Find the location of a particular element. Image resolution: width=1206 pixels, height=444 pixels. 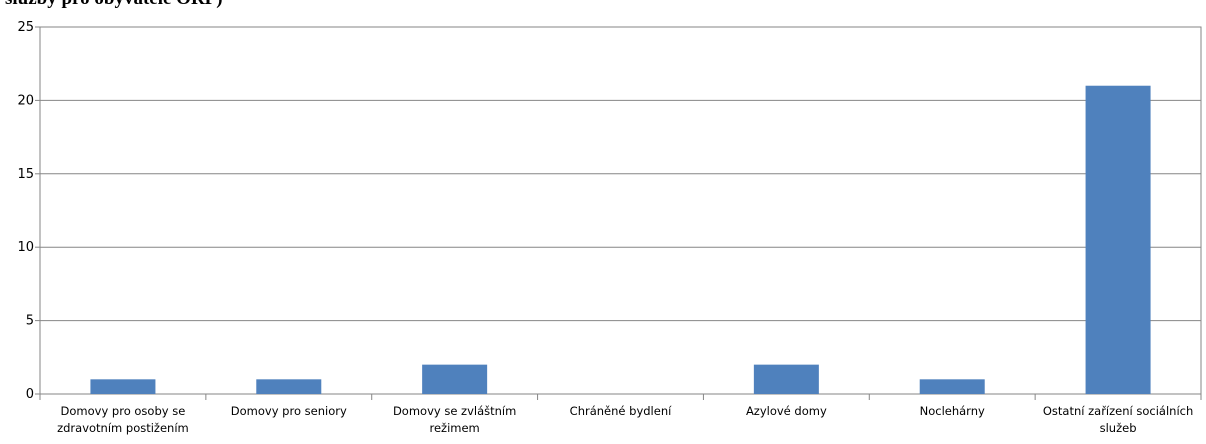

y-tick-label: 0 is located at coordinates (30, 394).